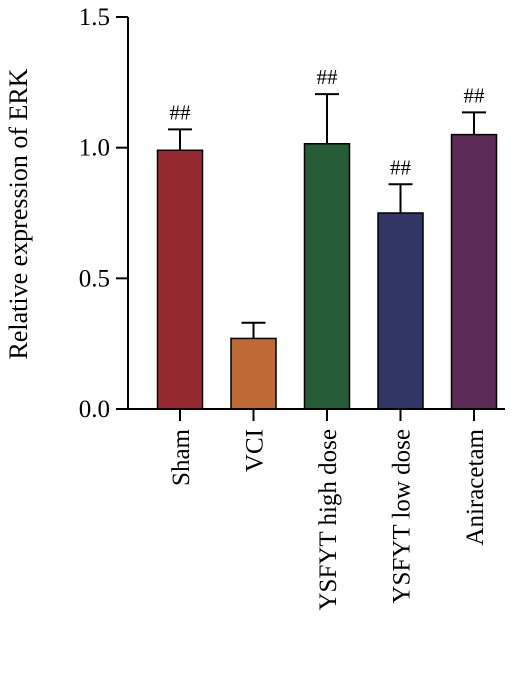 This screenshot has width=528, height=674. What do you see at coordinates (94, 17) in the screenshot?
I see `y-tick-label: 1.5` at bounding box center [94, 17].